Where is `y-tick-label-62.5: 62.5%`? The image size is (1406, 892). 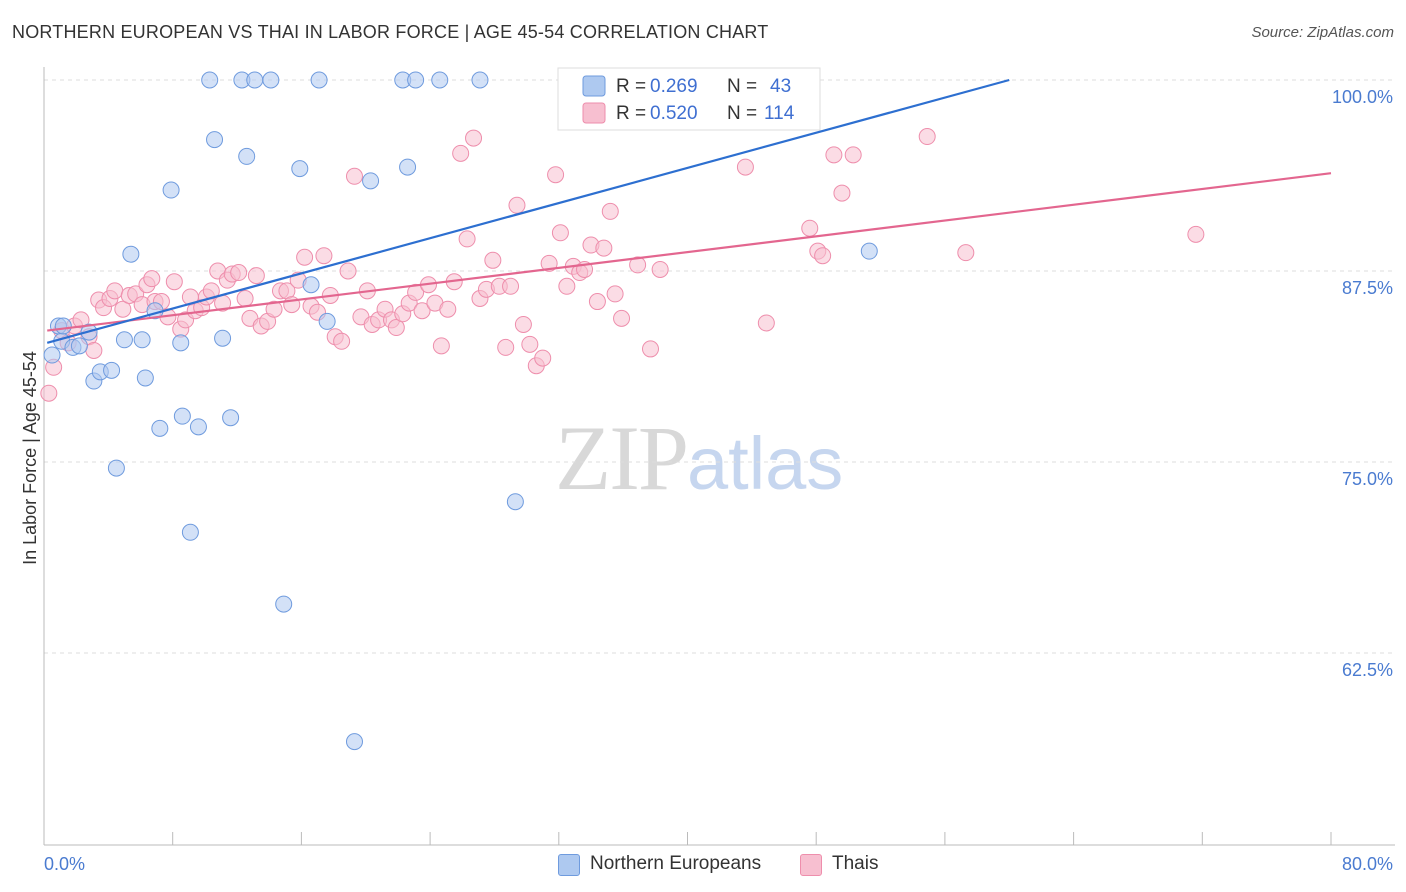
y-tick-label-62.5: 62.5% is located at coordinates (1367, 670).